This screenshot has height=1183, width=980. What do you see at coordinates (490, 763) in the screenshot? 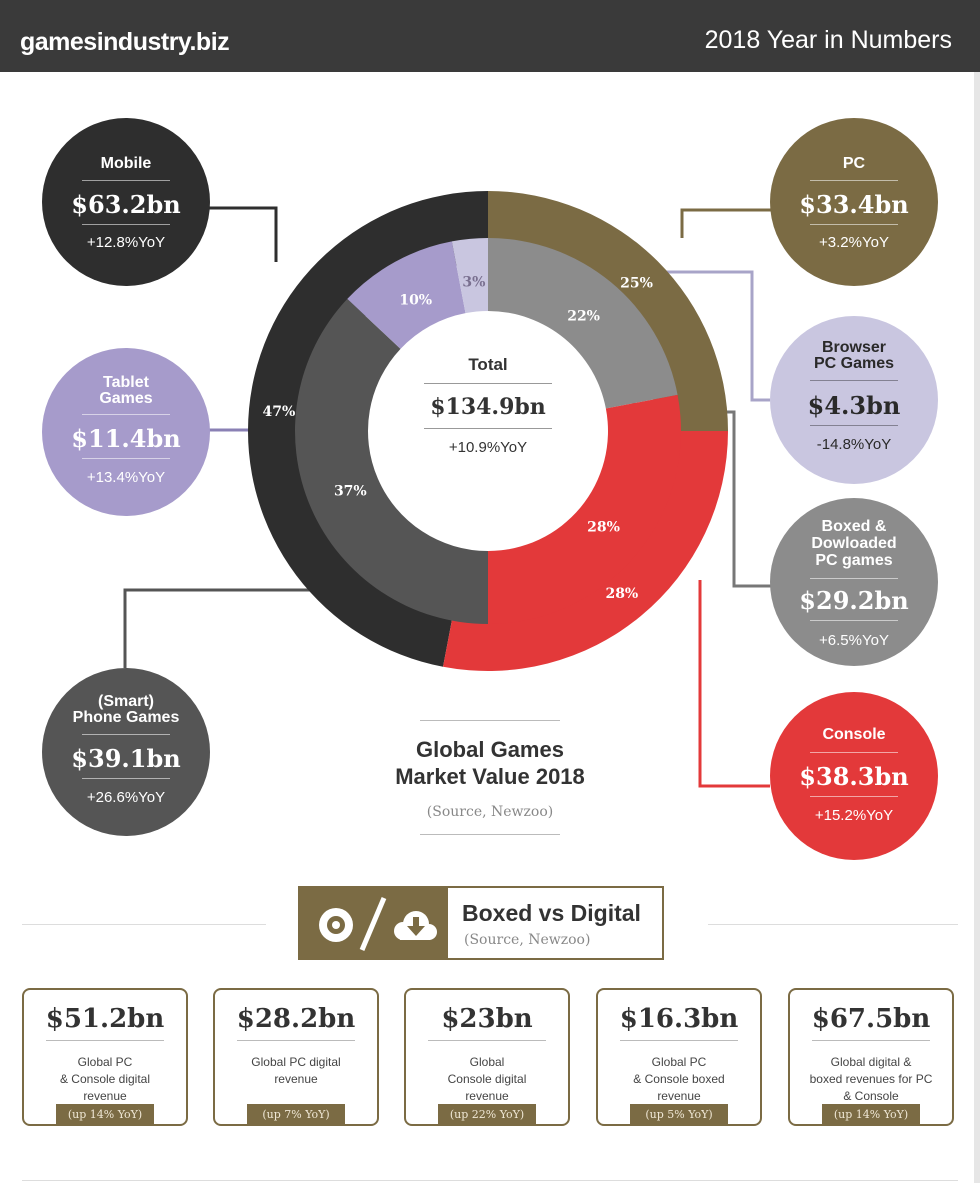
I see `market-title: Global Games Market Value 2018` at bounding box center [490, 763].